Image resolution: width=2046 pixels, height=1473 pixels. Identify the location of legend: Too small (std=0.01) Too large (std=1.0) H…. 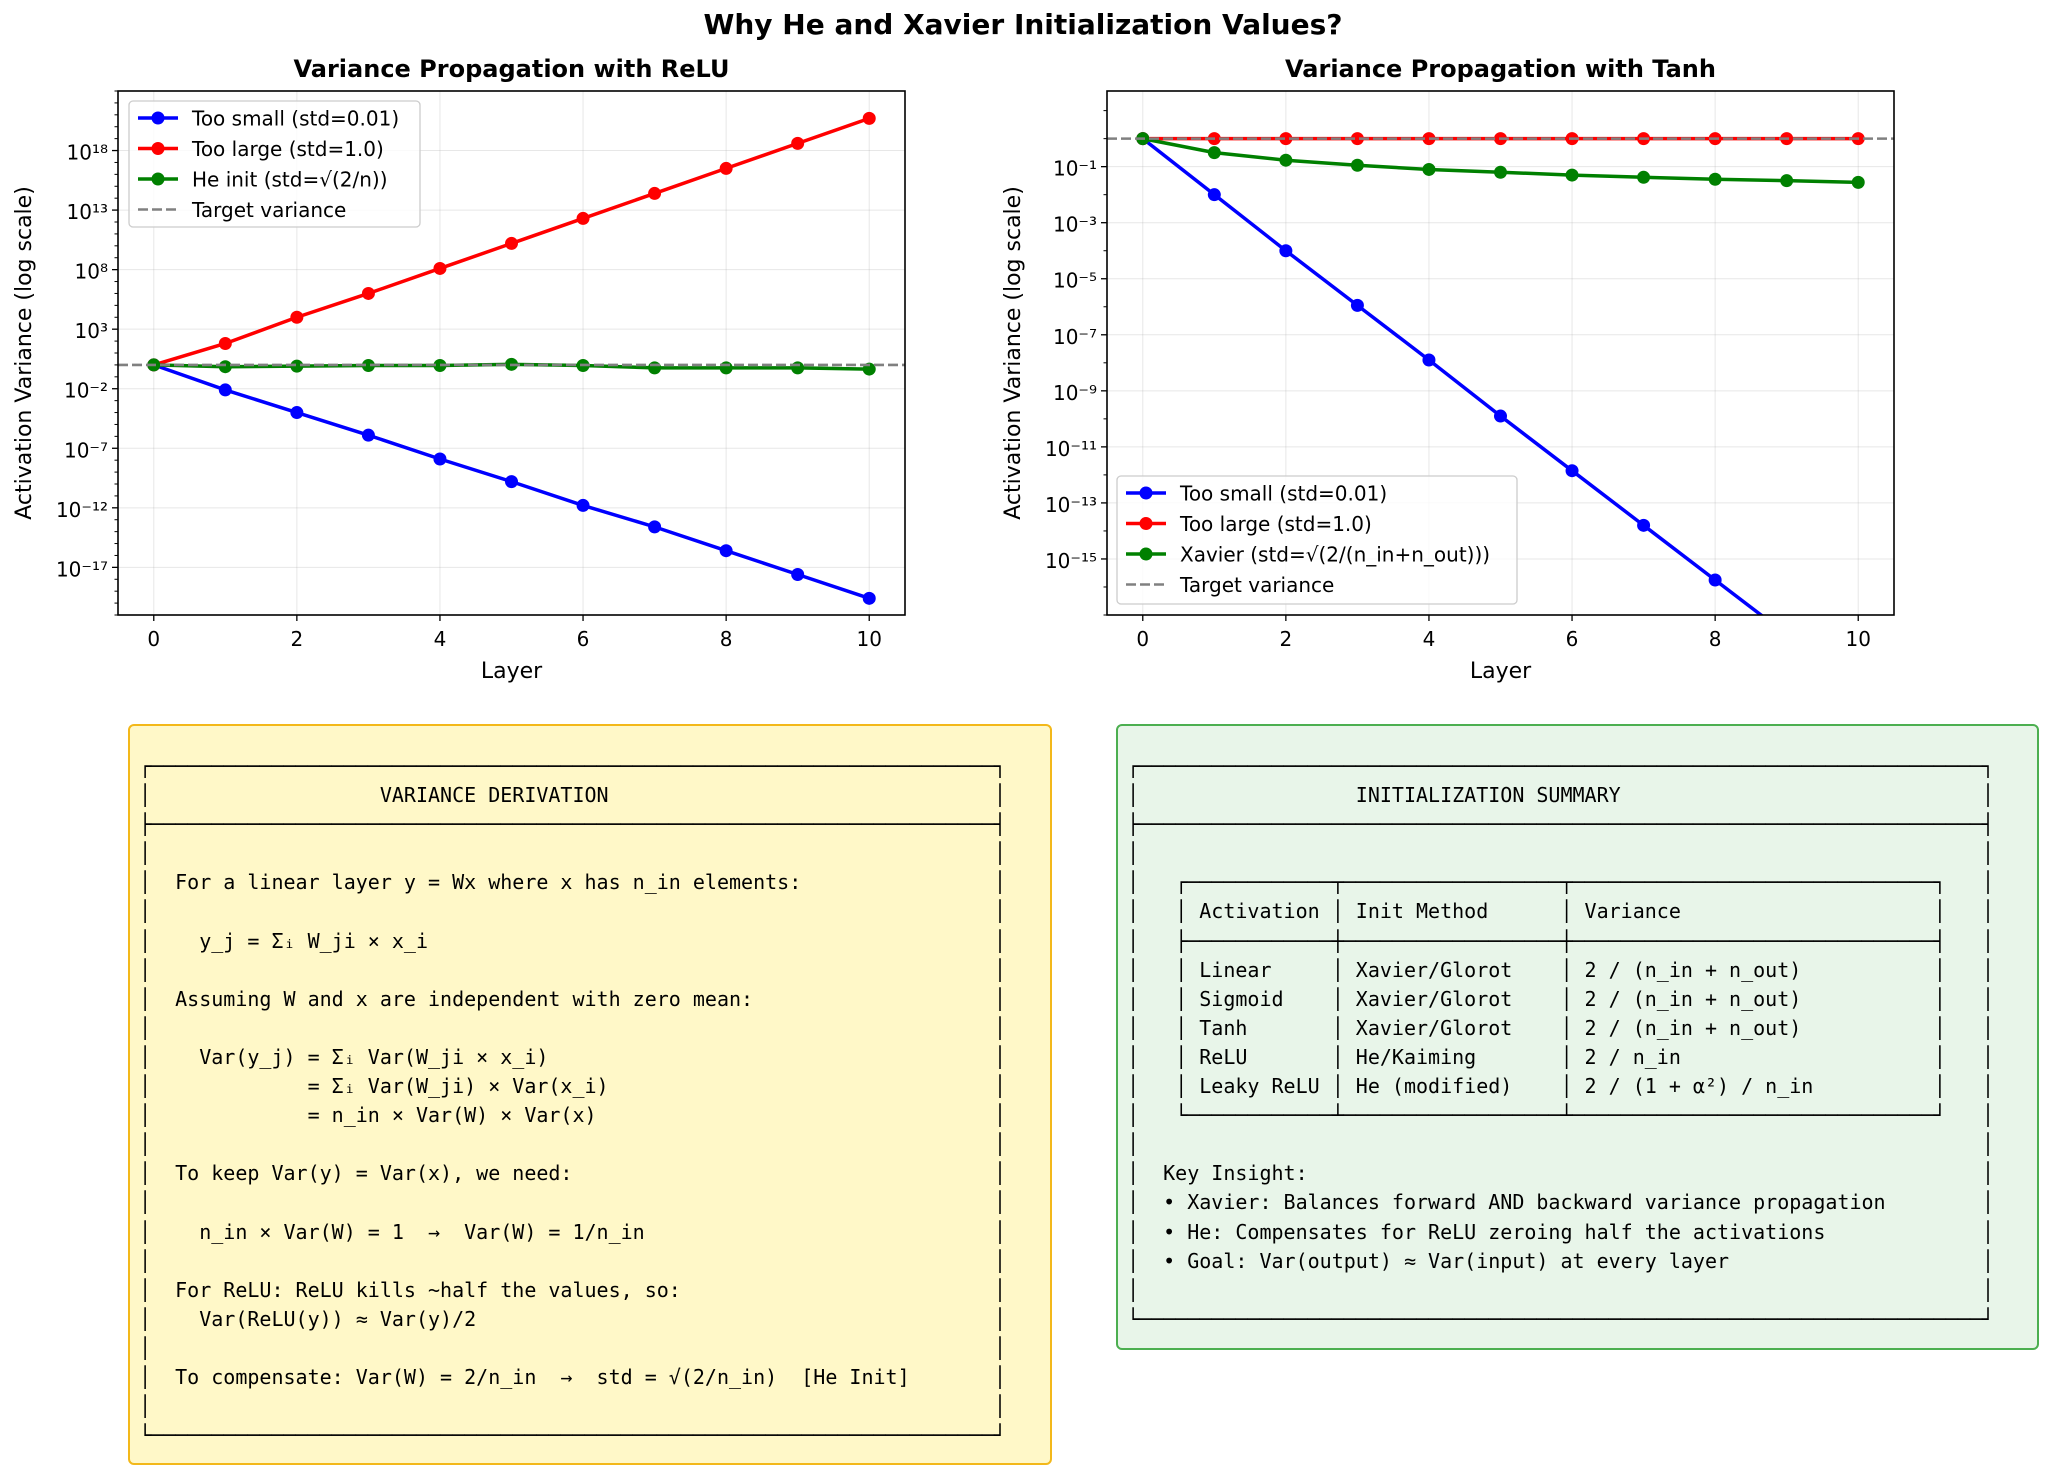
(274, 164).